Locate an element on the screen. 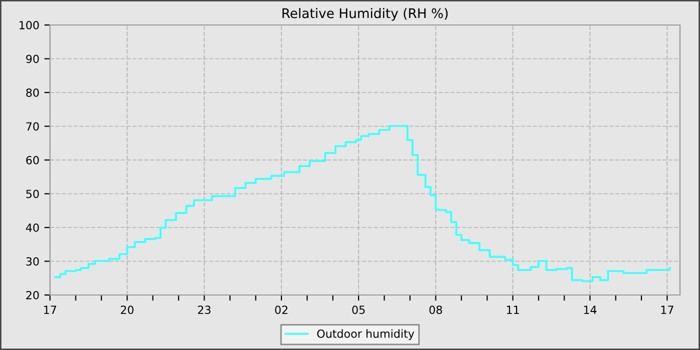  y-tick-label: 90 is located at coordinates (32, 59).